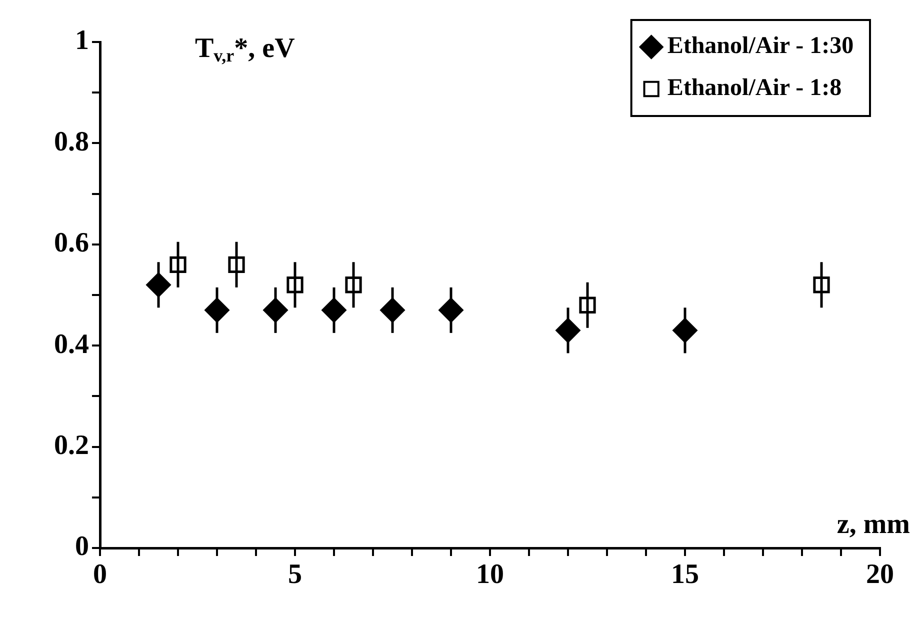 This screenshot has height=633, width=912. I want to click on x-axis-title: z, mm, so click(873, 524).